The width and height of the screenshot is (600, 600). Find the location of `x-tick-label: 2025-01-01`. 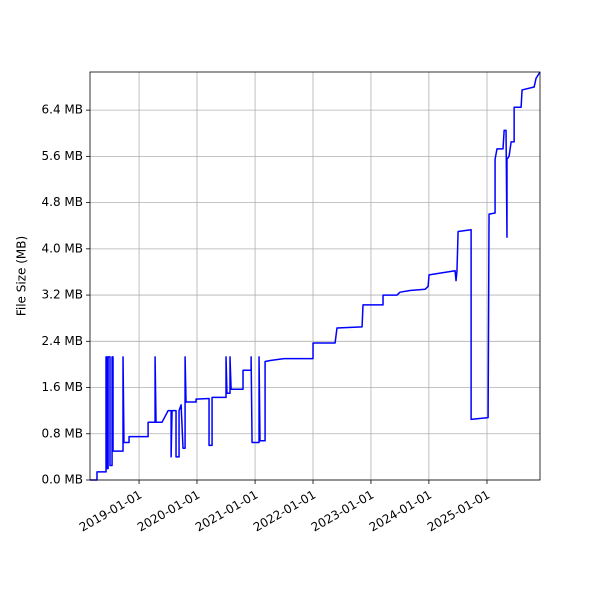

x-tick-label: 2025-01-01 is located at coordinates (458, 511).